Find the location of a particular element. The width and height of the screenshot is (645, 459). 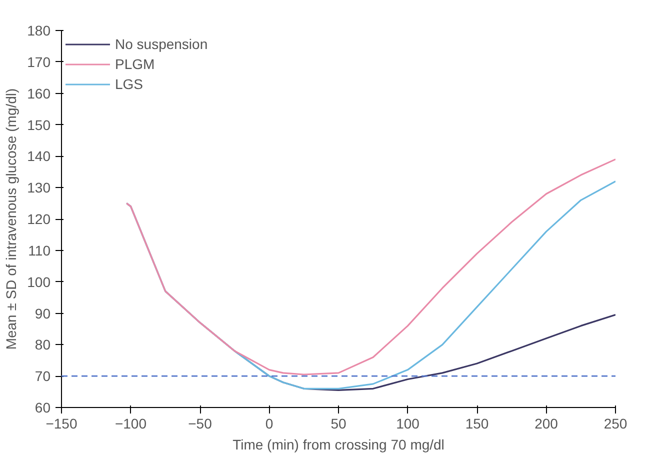

y-tick-label: 140 is located at coordinates (39, 156).